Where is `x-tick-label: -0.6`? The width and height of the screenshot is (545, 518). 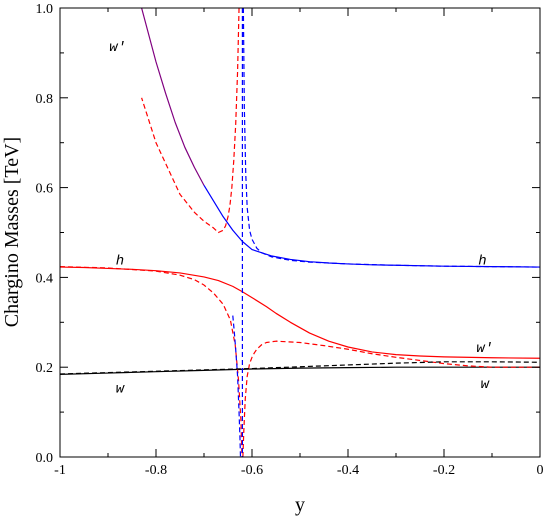
x-tick-label: -0.6 is located at coordinates (252, 470).